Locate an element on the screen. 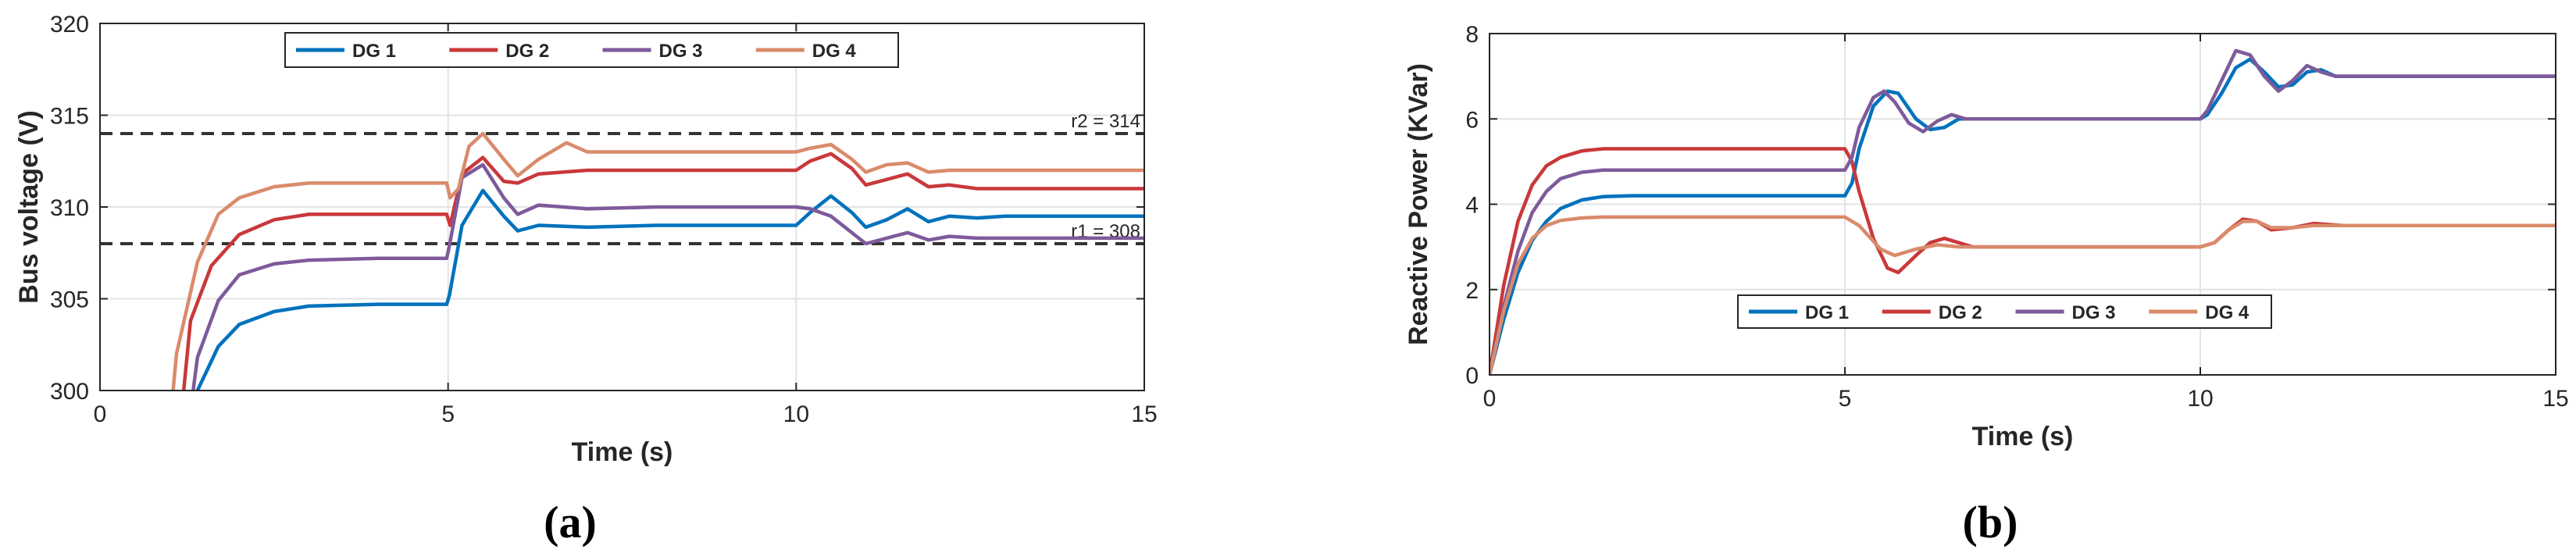  y-tick-label: 6 is located at coordinates (1472, 120).